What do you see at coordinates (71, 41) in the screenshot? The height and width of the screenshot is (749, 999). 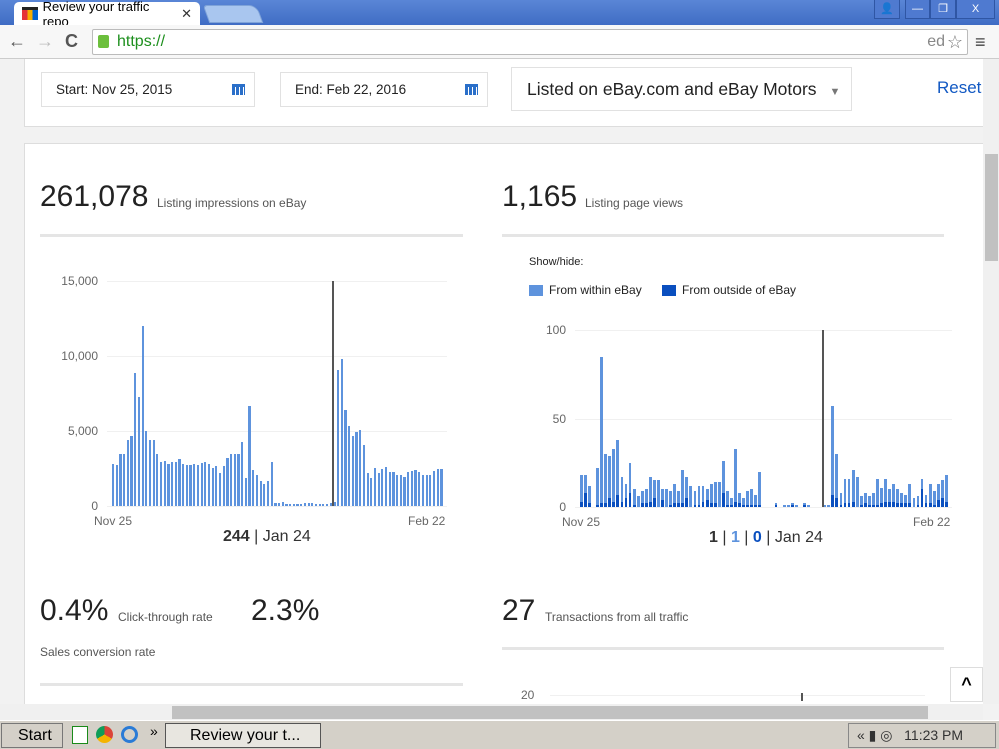 I see `reload-icon: C` at bounding box center [71, 41].